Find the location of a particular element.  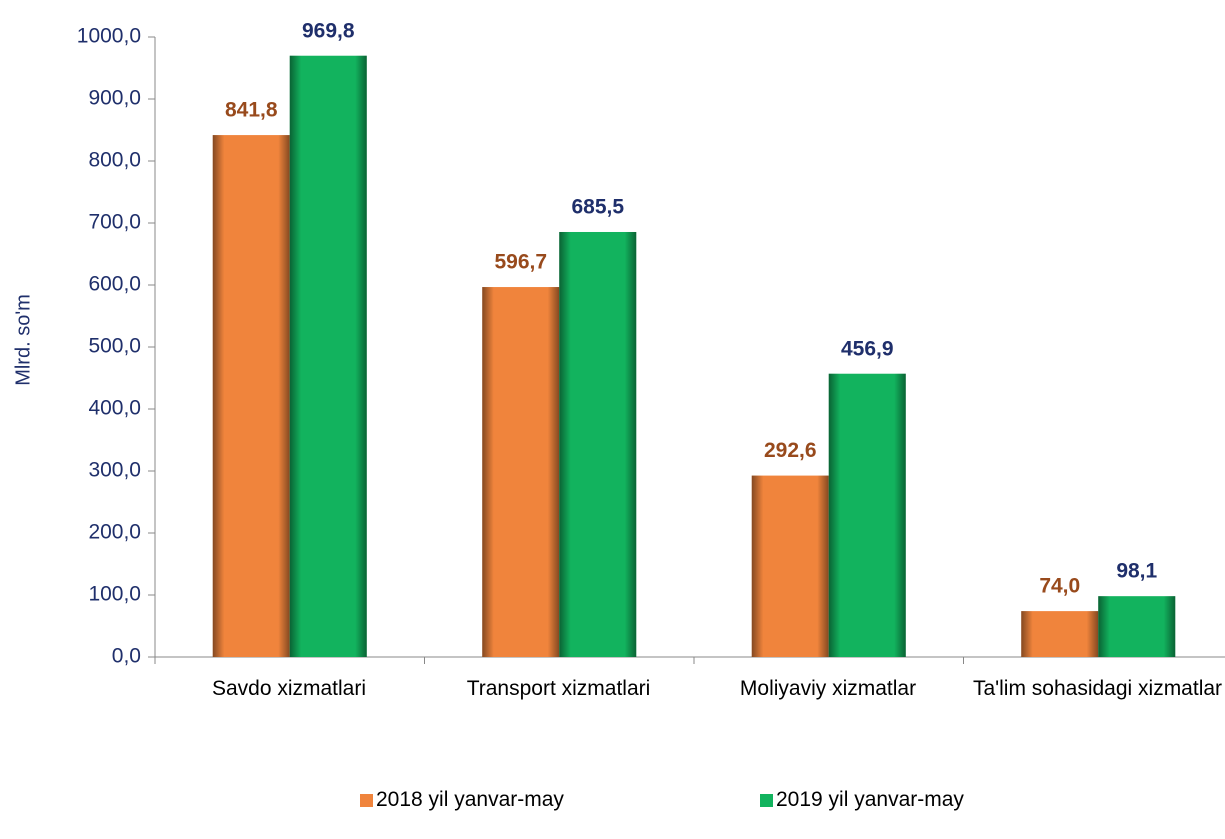

data-label: 292,6 is located at coordinates (790, 450).